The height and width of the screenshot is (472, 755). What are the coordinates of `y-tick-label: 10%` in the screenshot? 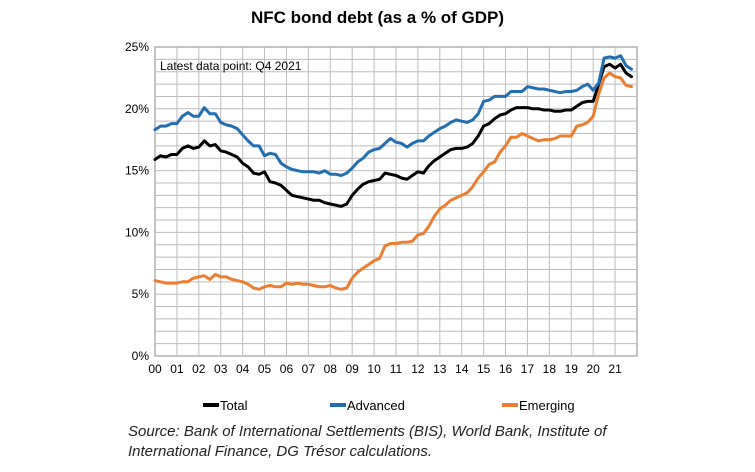 It's located at (137, 232).